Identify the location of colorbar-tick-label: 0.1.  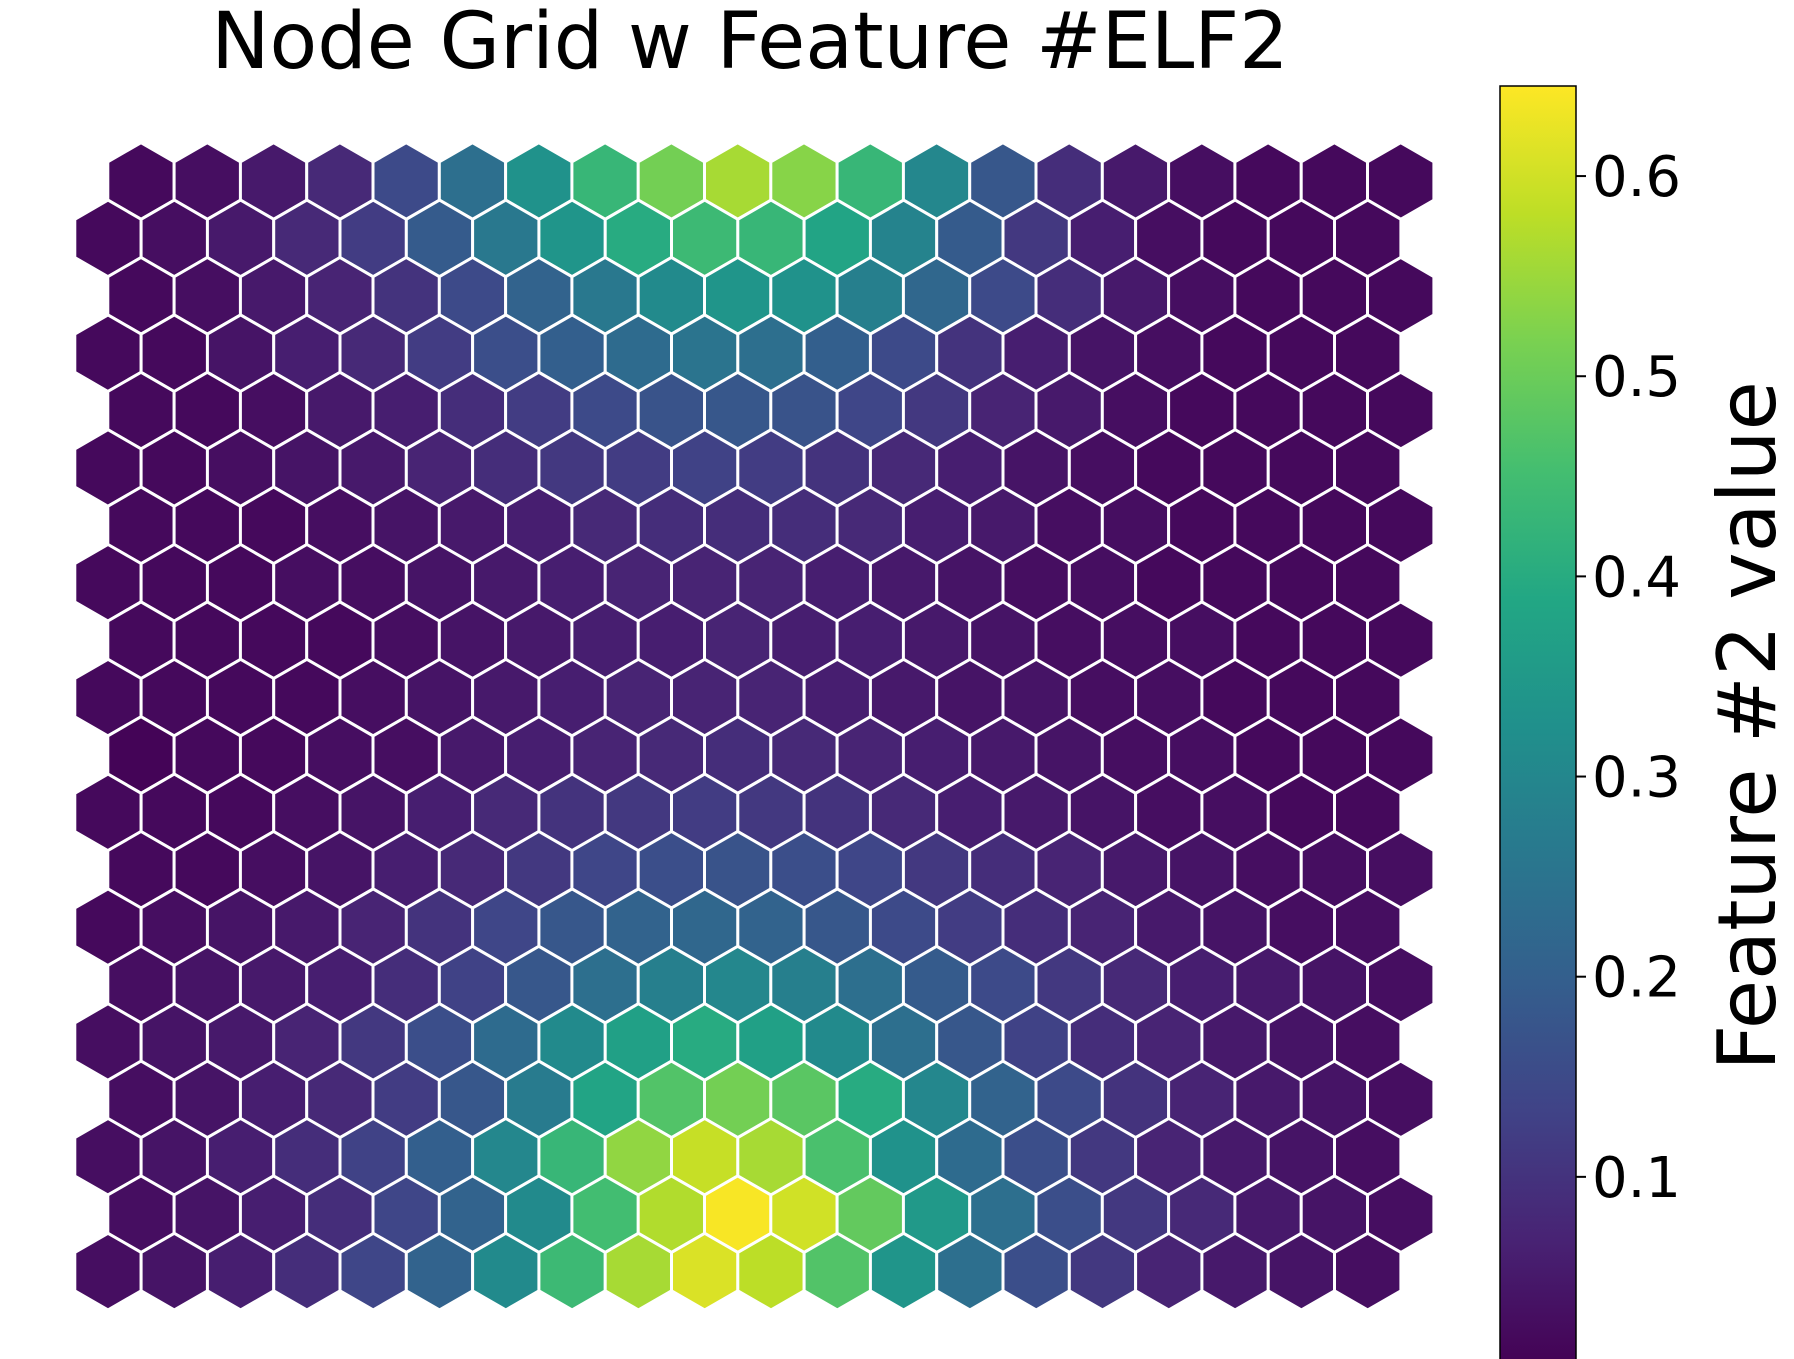
(1636, 1178).